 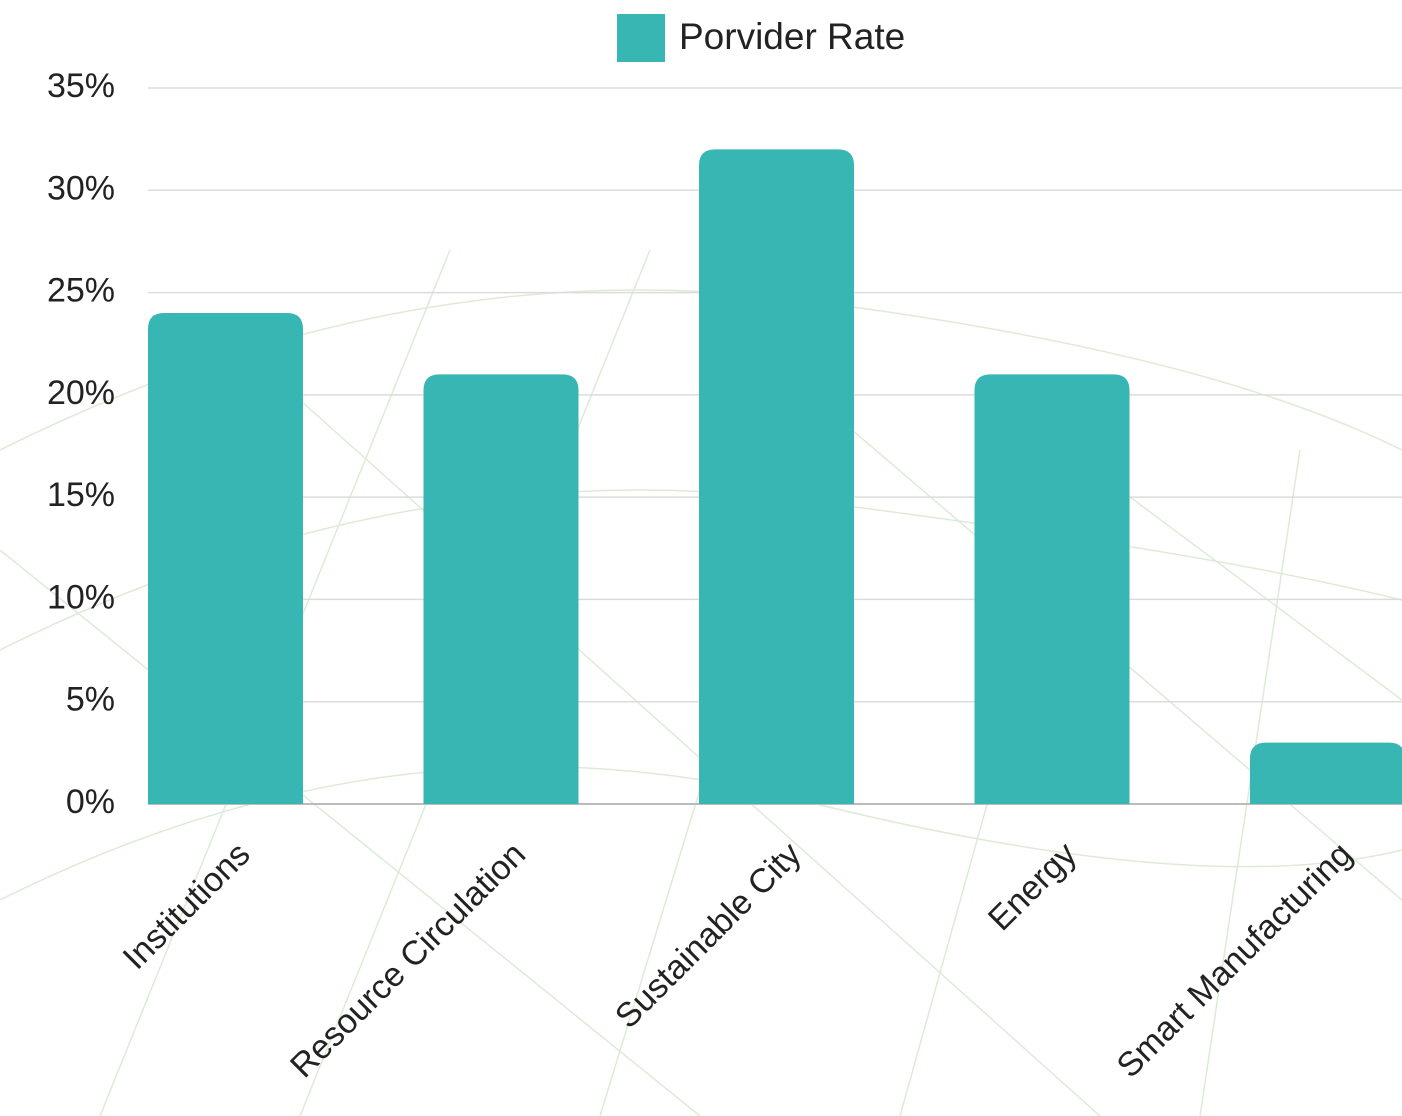 I want to click on x-tick-label: Sustainable City, so click(x=708, y=935).